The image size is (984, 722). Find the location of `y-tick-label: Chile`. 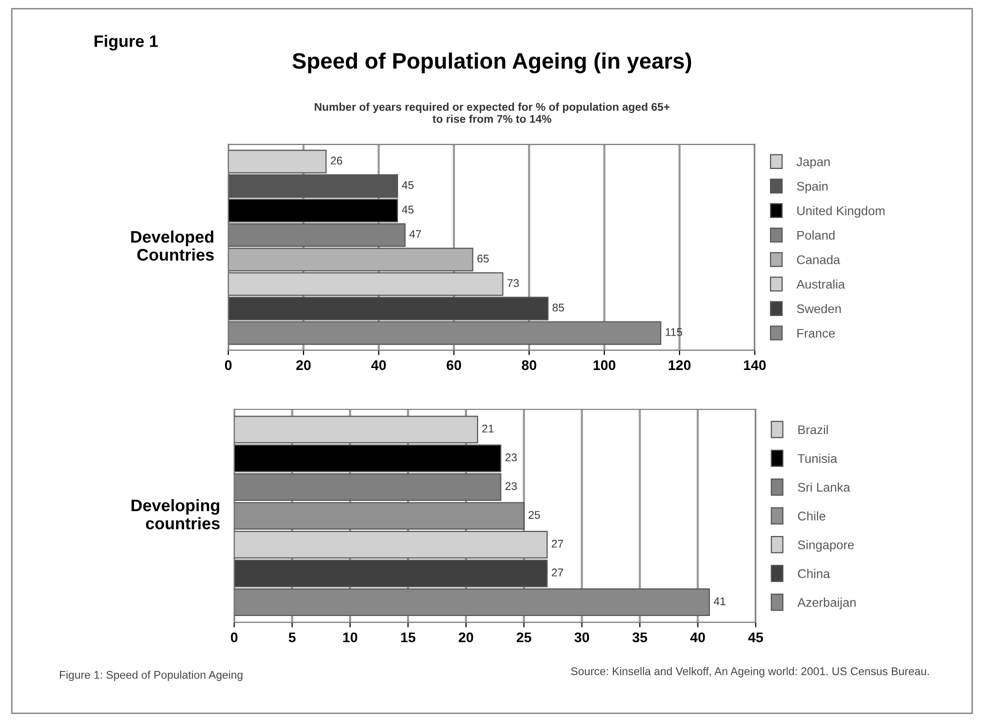

y-tick-label: Chile is located at coordinates (812, 516).